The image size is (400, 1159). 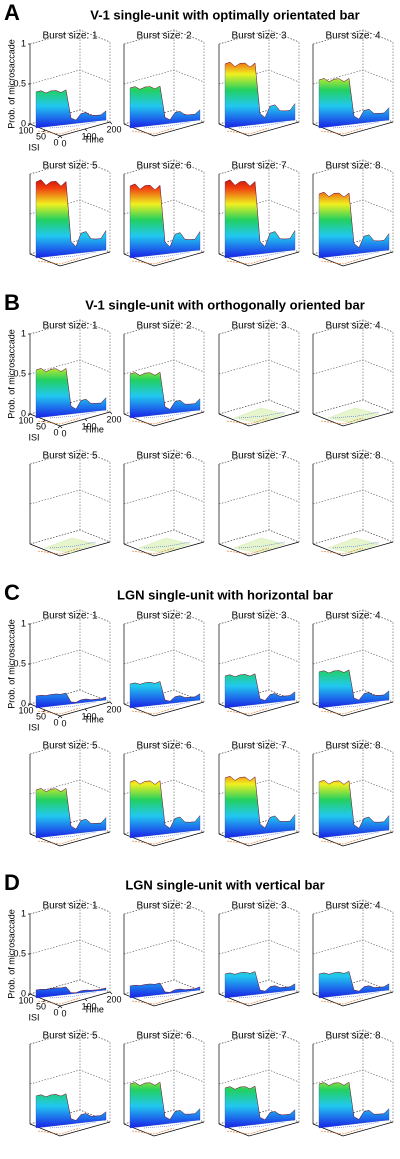 What do you see at coordinates (55, 722) in the screenshot?
I see `isi-tick-label: 0` at bounding box center [55, 722].